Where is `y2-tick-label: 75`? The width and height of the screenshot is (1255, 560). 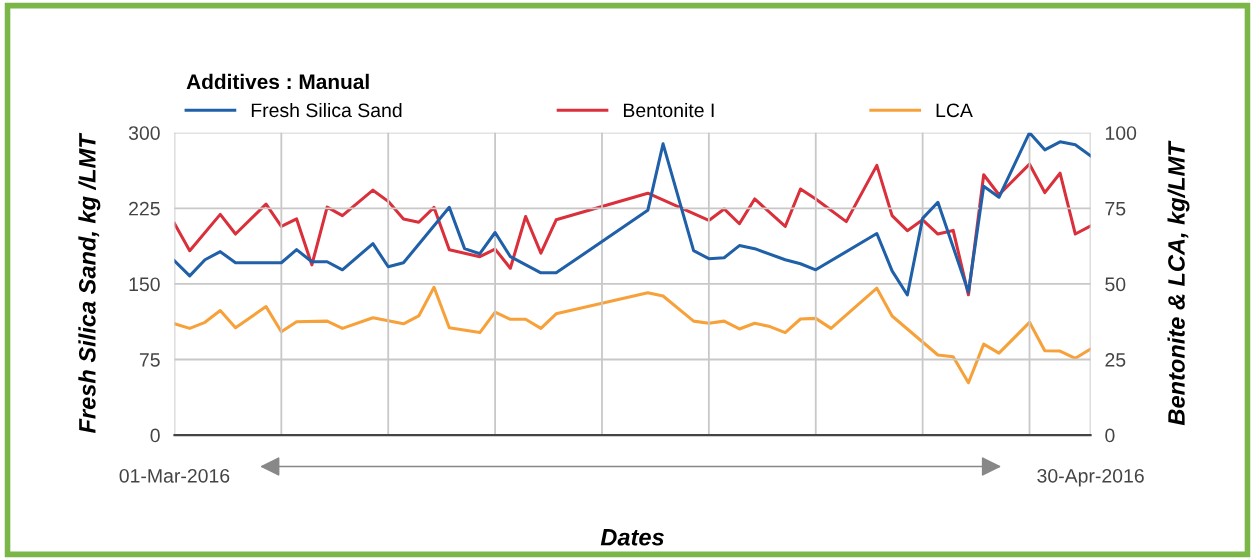 y2-tick-label: 75 is located at coordinates (1115, 208).